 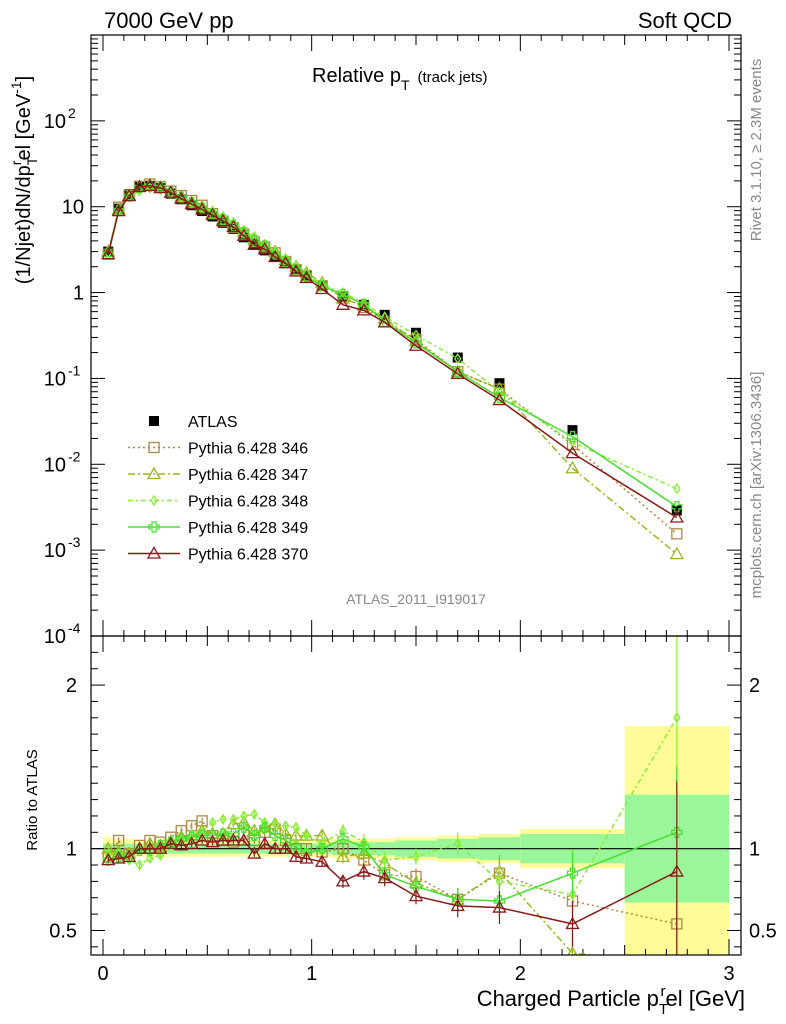 What do you see at coordinates (568, 998) in the screenshot?
I see `xlabel-a: Charged Particle p` at bounding box center [568, 998].